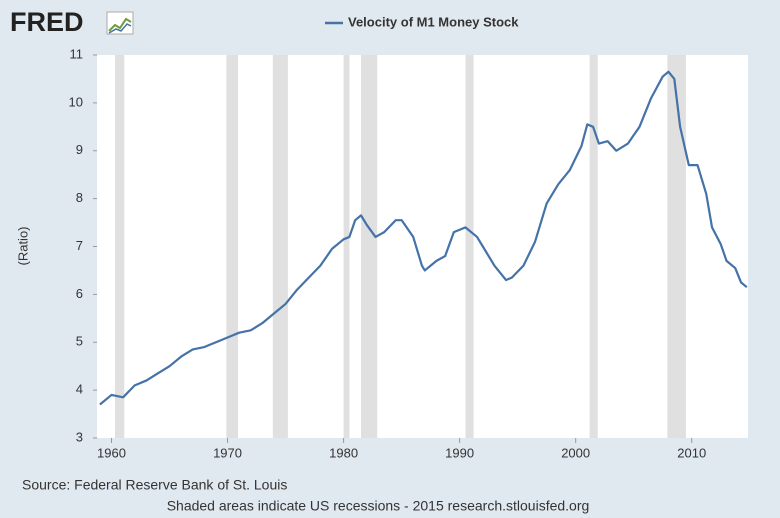  What do you see at coordinates (79, 389) in the screenshot?
I see `y-tick-label: 4` at bounding box center [79, 389].